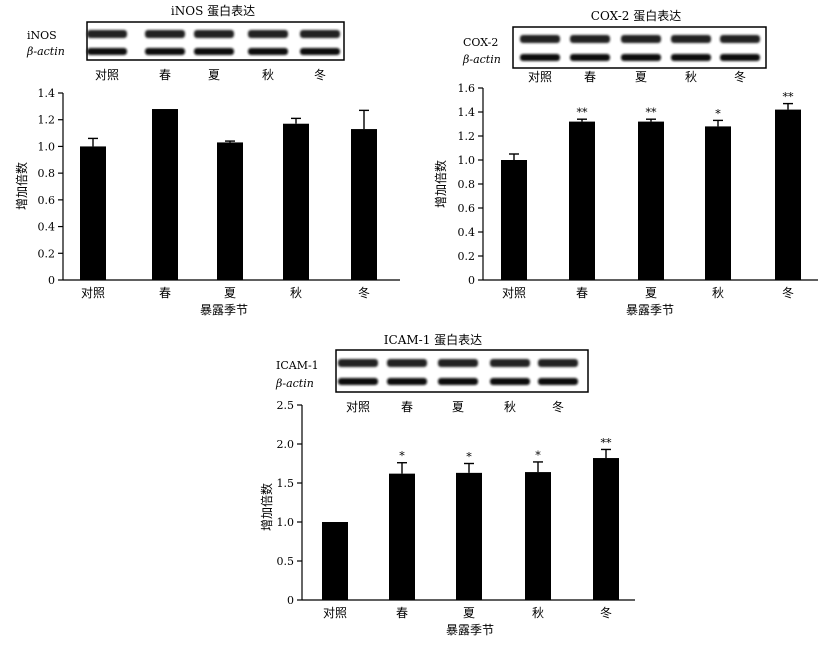 The image size is (818, 645). I want to click on bars, so click(228, 195).